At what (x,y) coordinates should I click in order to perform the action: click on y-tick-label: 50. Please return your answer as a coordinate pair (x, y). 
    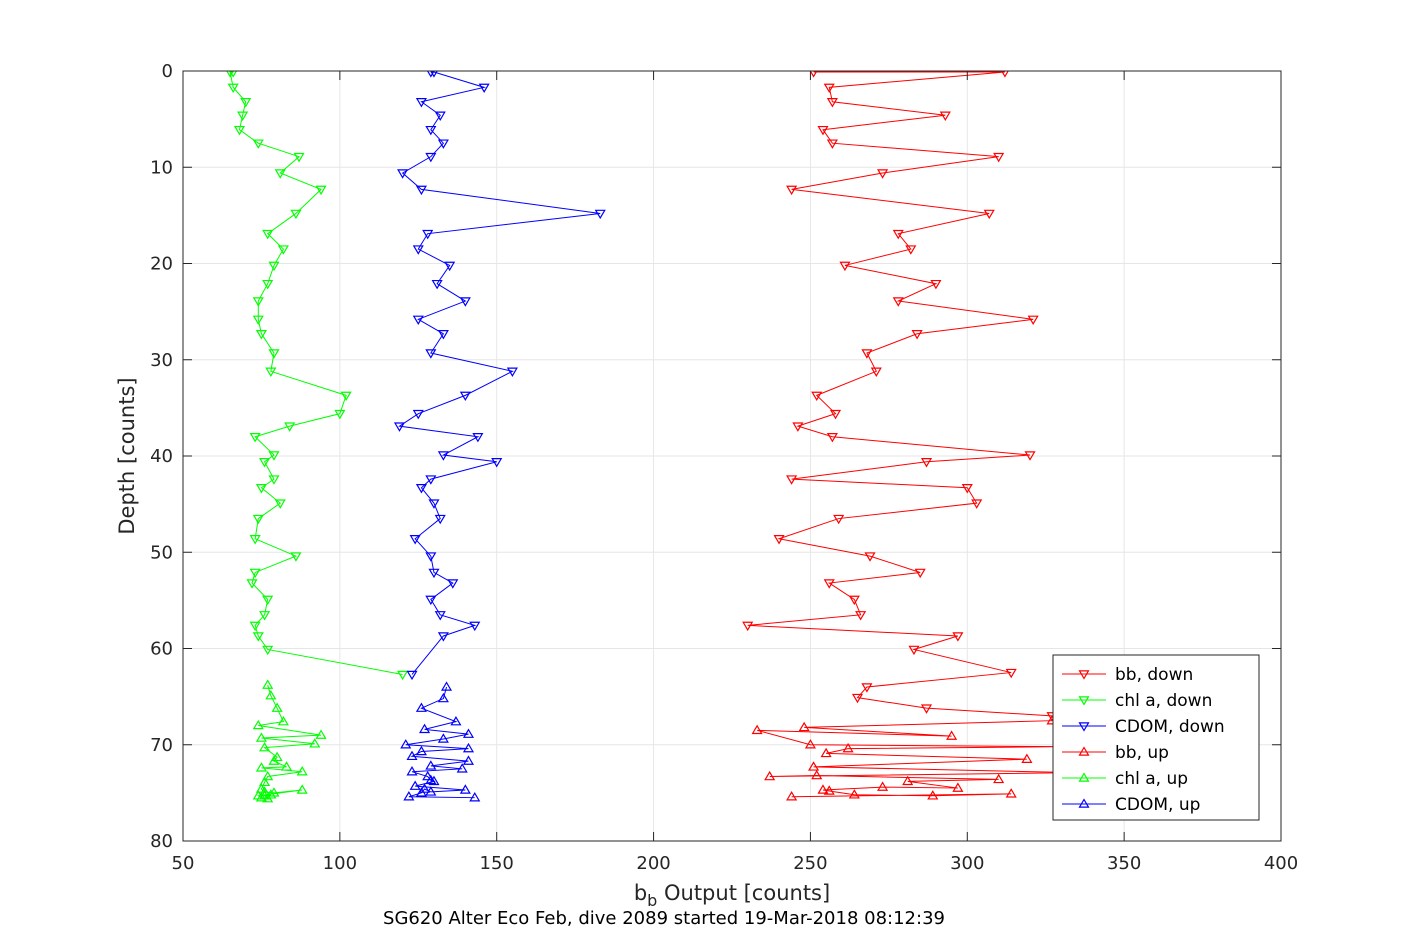
    Looking at the image, I should click on (161, 552).